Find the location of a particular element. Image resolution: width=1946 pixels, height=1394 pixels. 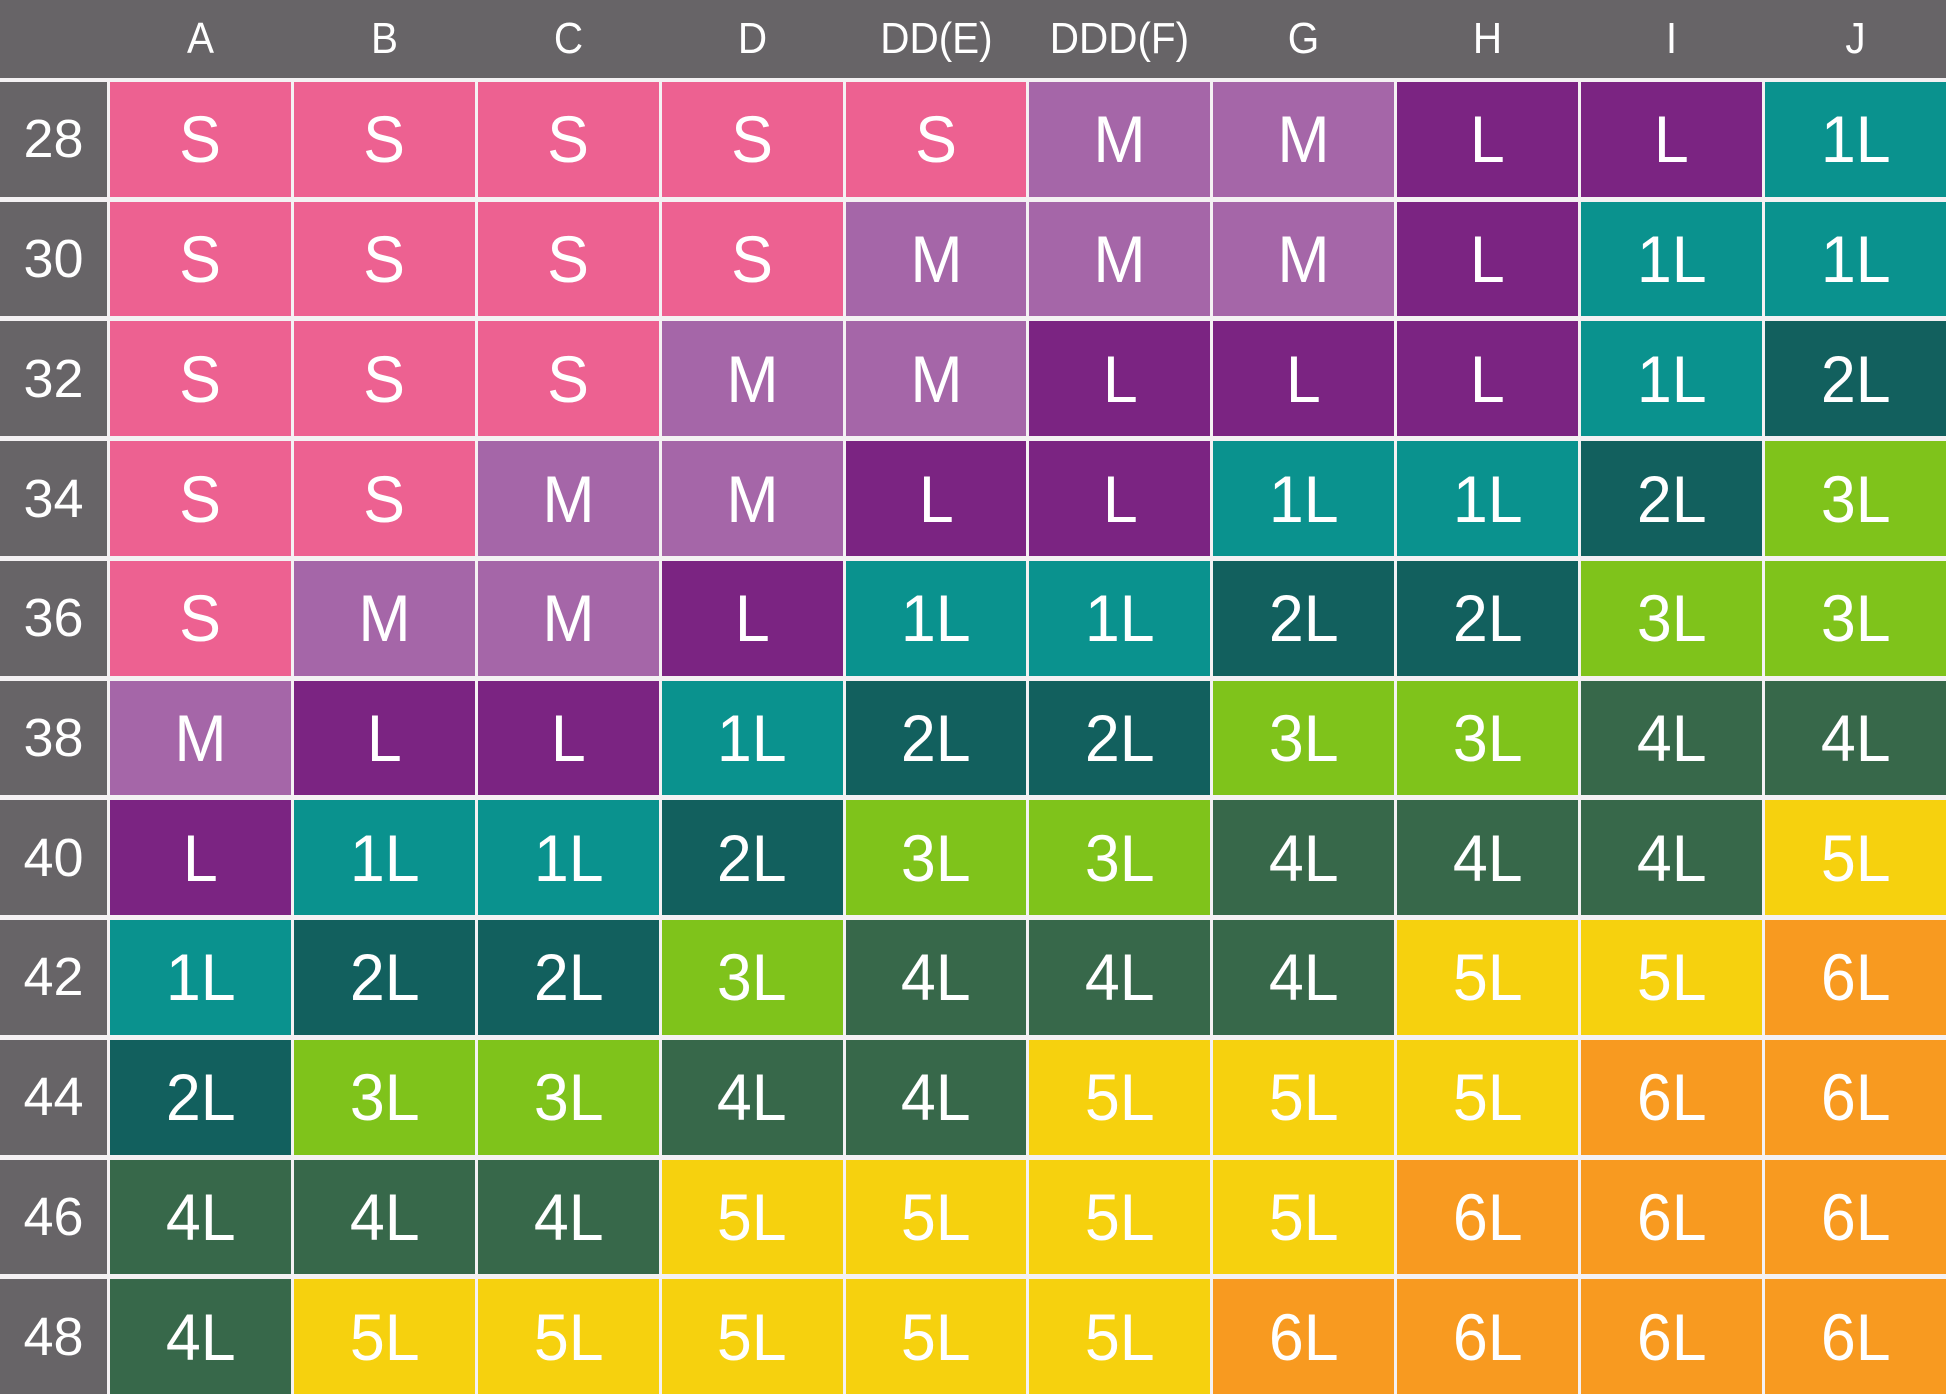

column-header: DDD(F) is located at coordinates (1120, 38).